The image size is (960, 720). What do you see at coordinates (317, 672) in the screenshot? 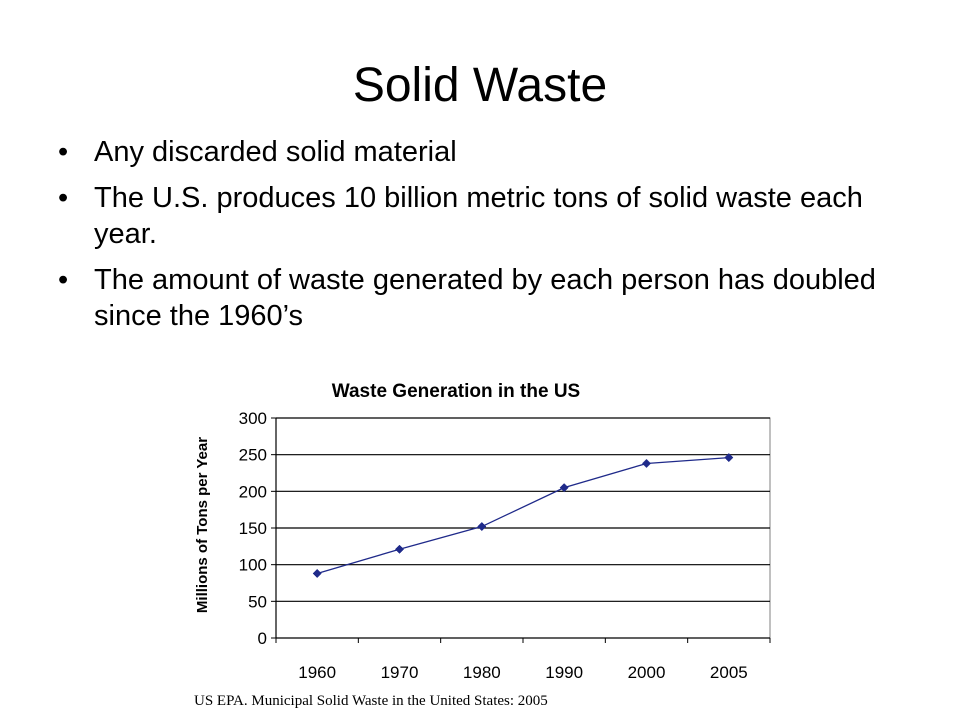
I see `x-tick-label: 1960` at bounding box center [317, 672].